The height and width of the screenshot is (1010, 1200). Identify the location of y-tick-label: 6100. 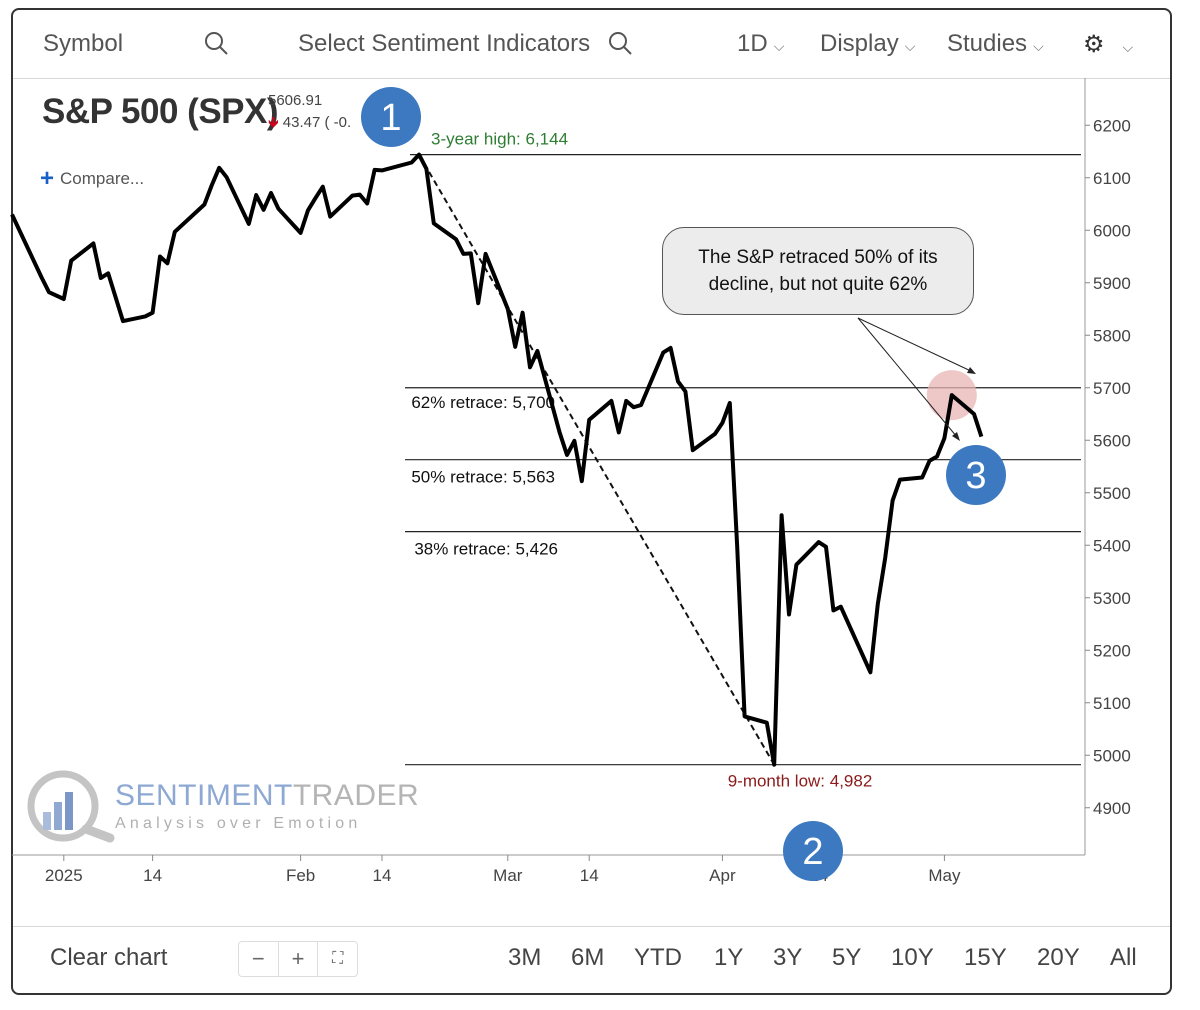
(1112, 178).